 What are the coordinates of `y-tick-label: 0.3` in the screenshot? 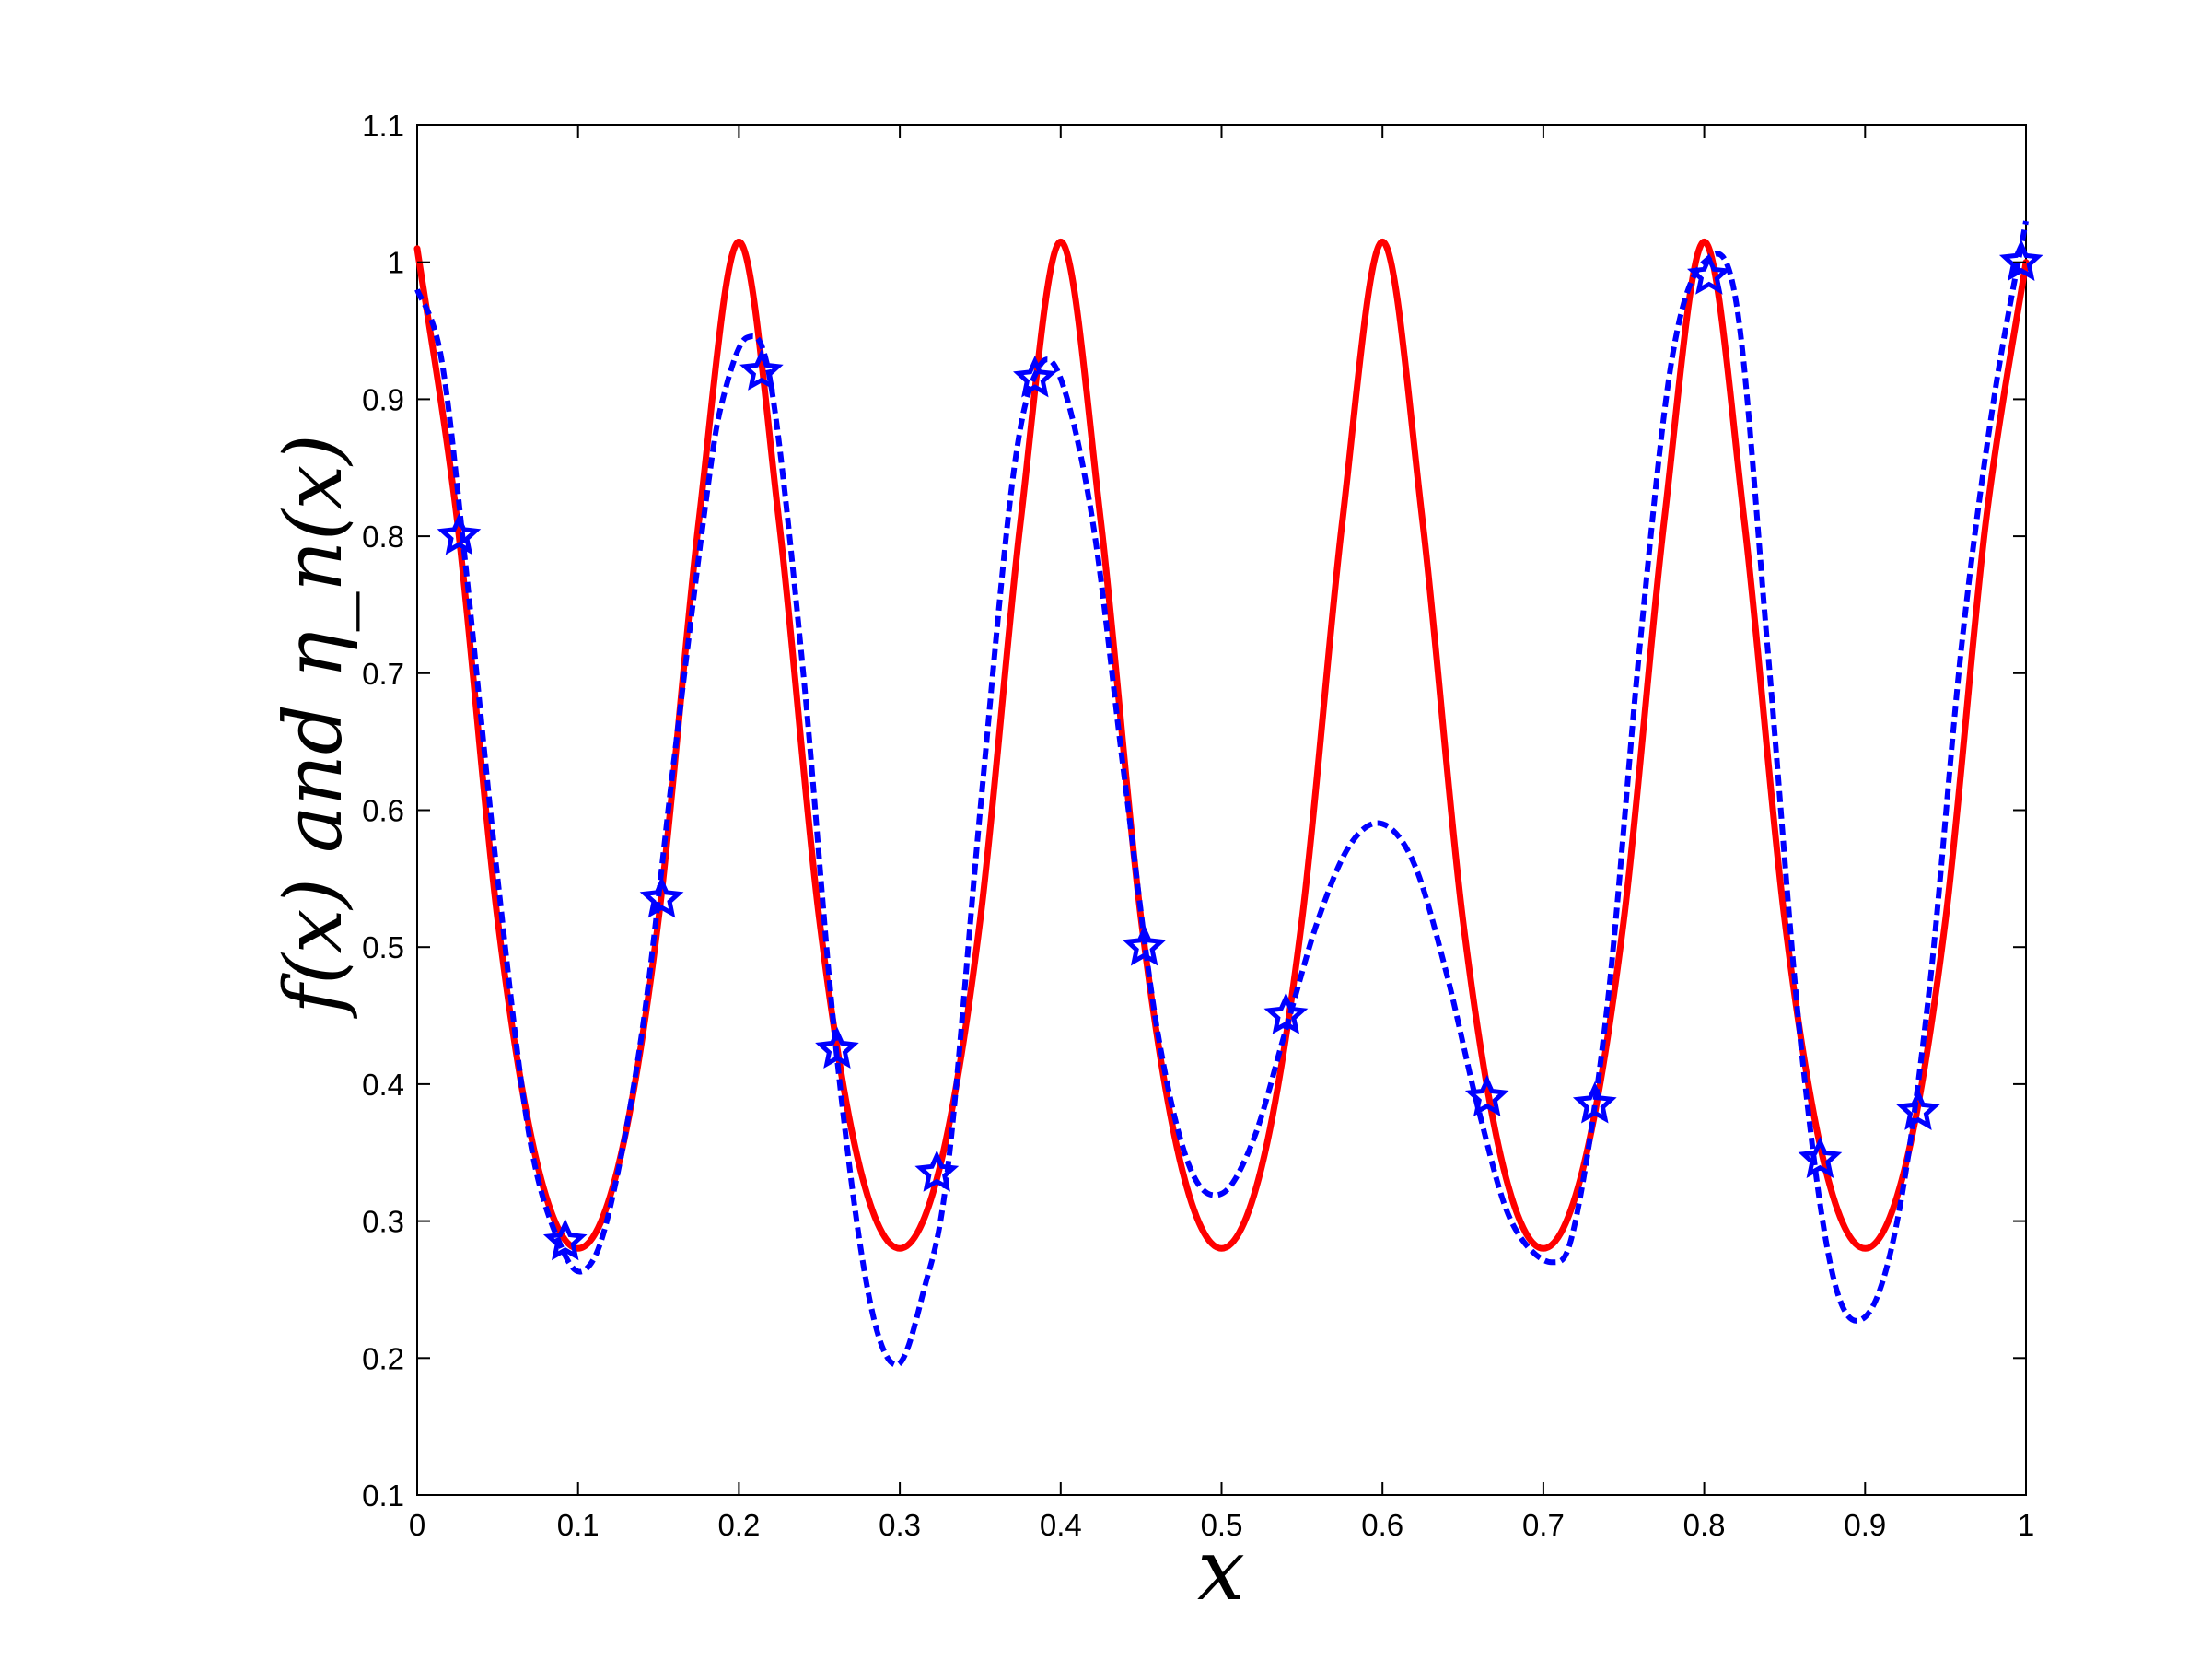 It's located at (383, 1222).